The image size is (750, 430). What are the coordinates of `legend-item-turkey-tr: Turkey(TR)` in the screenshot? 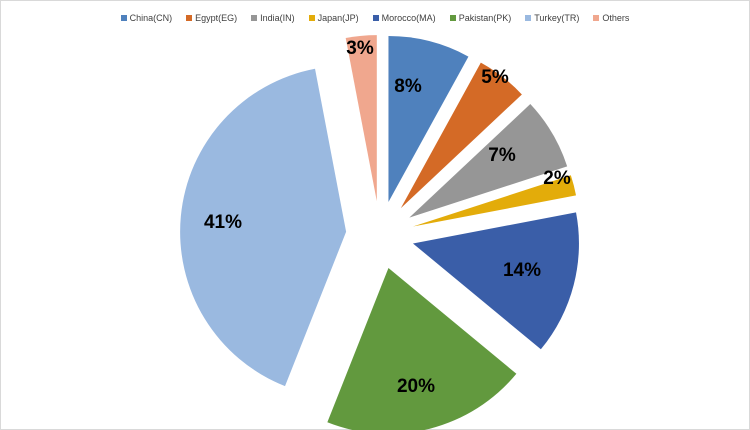 It's located at (552, 18).